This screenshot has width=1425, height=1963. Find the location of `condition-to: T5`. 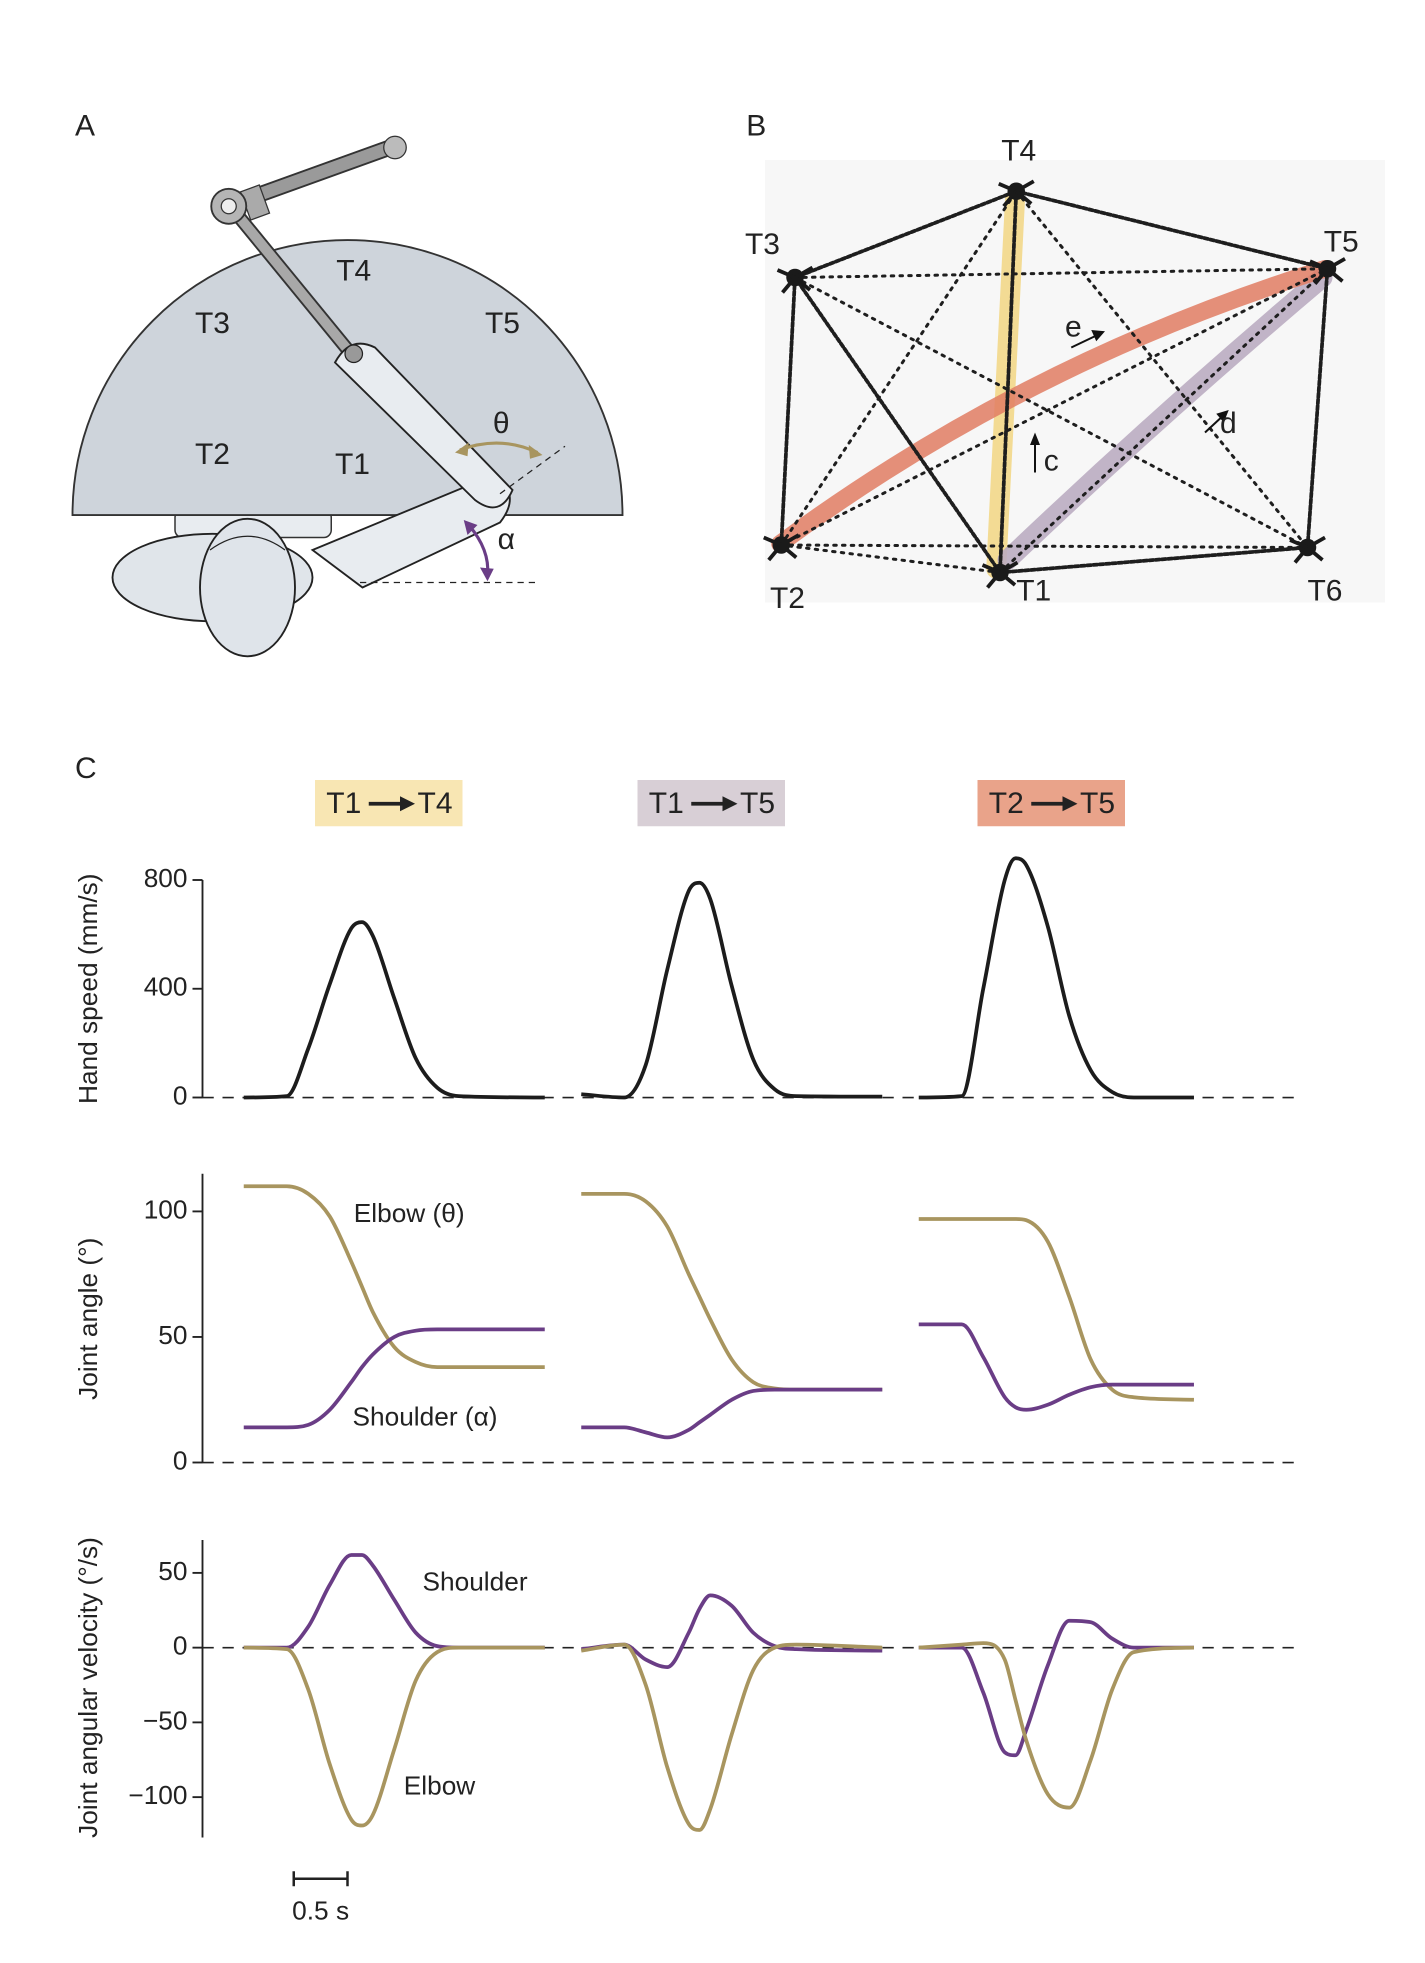

condition-to: T5 is located at coordinates (1097, 803).